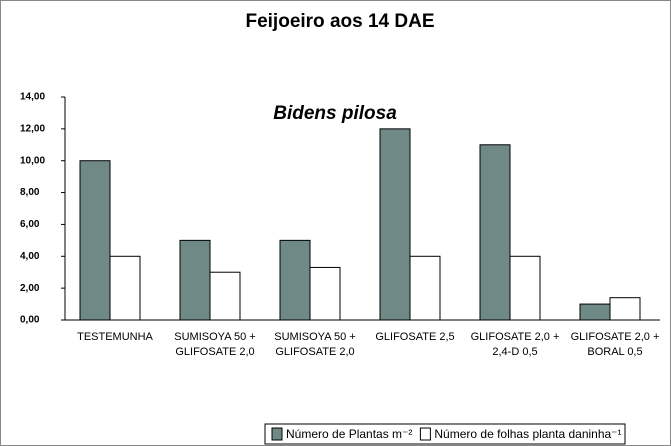 The width and height of the screenshot is (671, 446). Describe the element at coordinates (349, 434) in the screenshot. I see `legend-label: Número de Plantas m⁻²` at that location.